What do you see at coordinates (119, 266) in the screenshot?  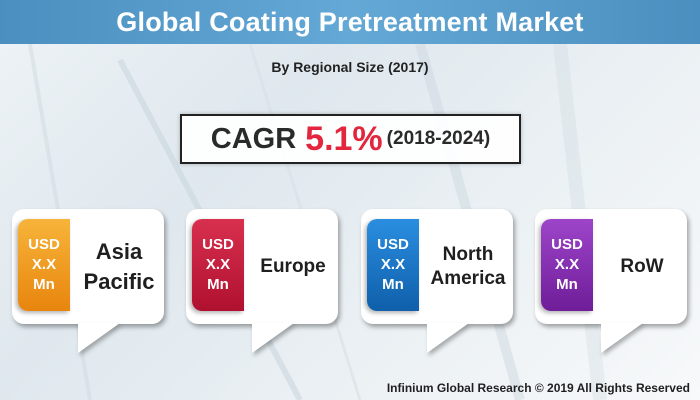 I see `region-name: Asia Pacific` at bounding box center [119, 266].